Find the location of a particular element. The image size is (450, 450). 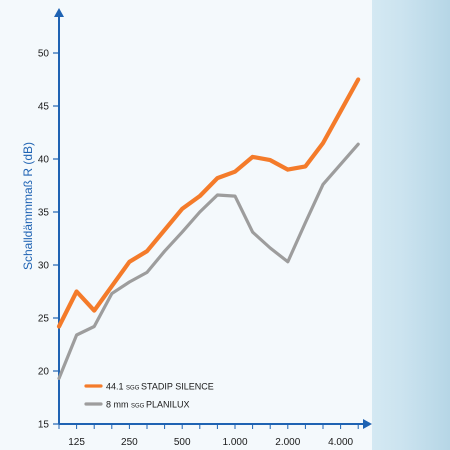

y-tick-label: 25 is located at coordinates (44, 319).